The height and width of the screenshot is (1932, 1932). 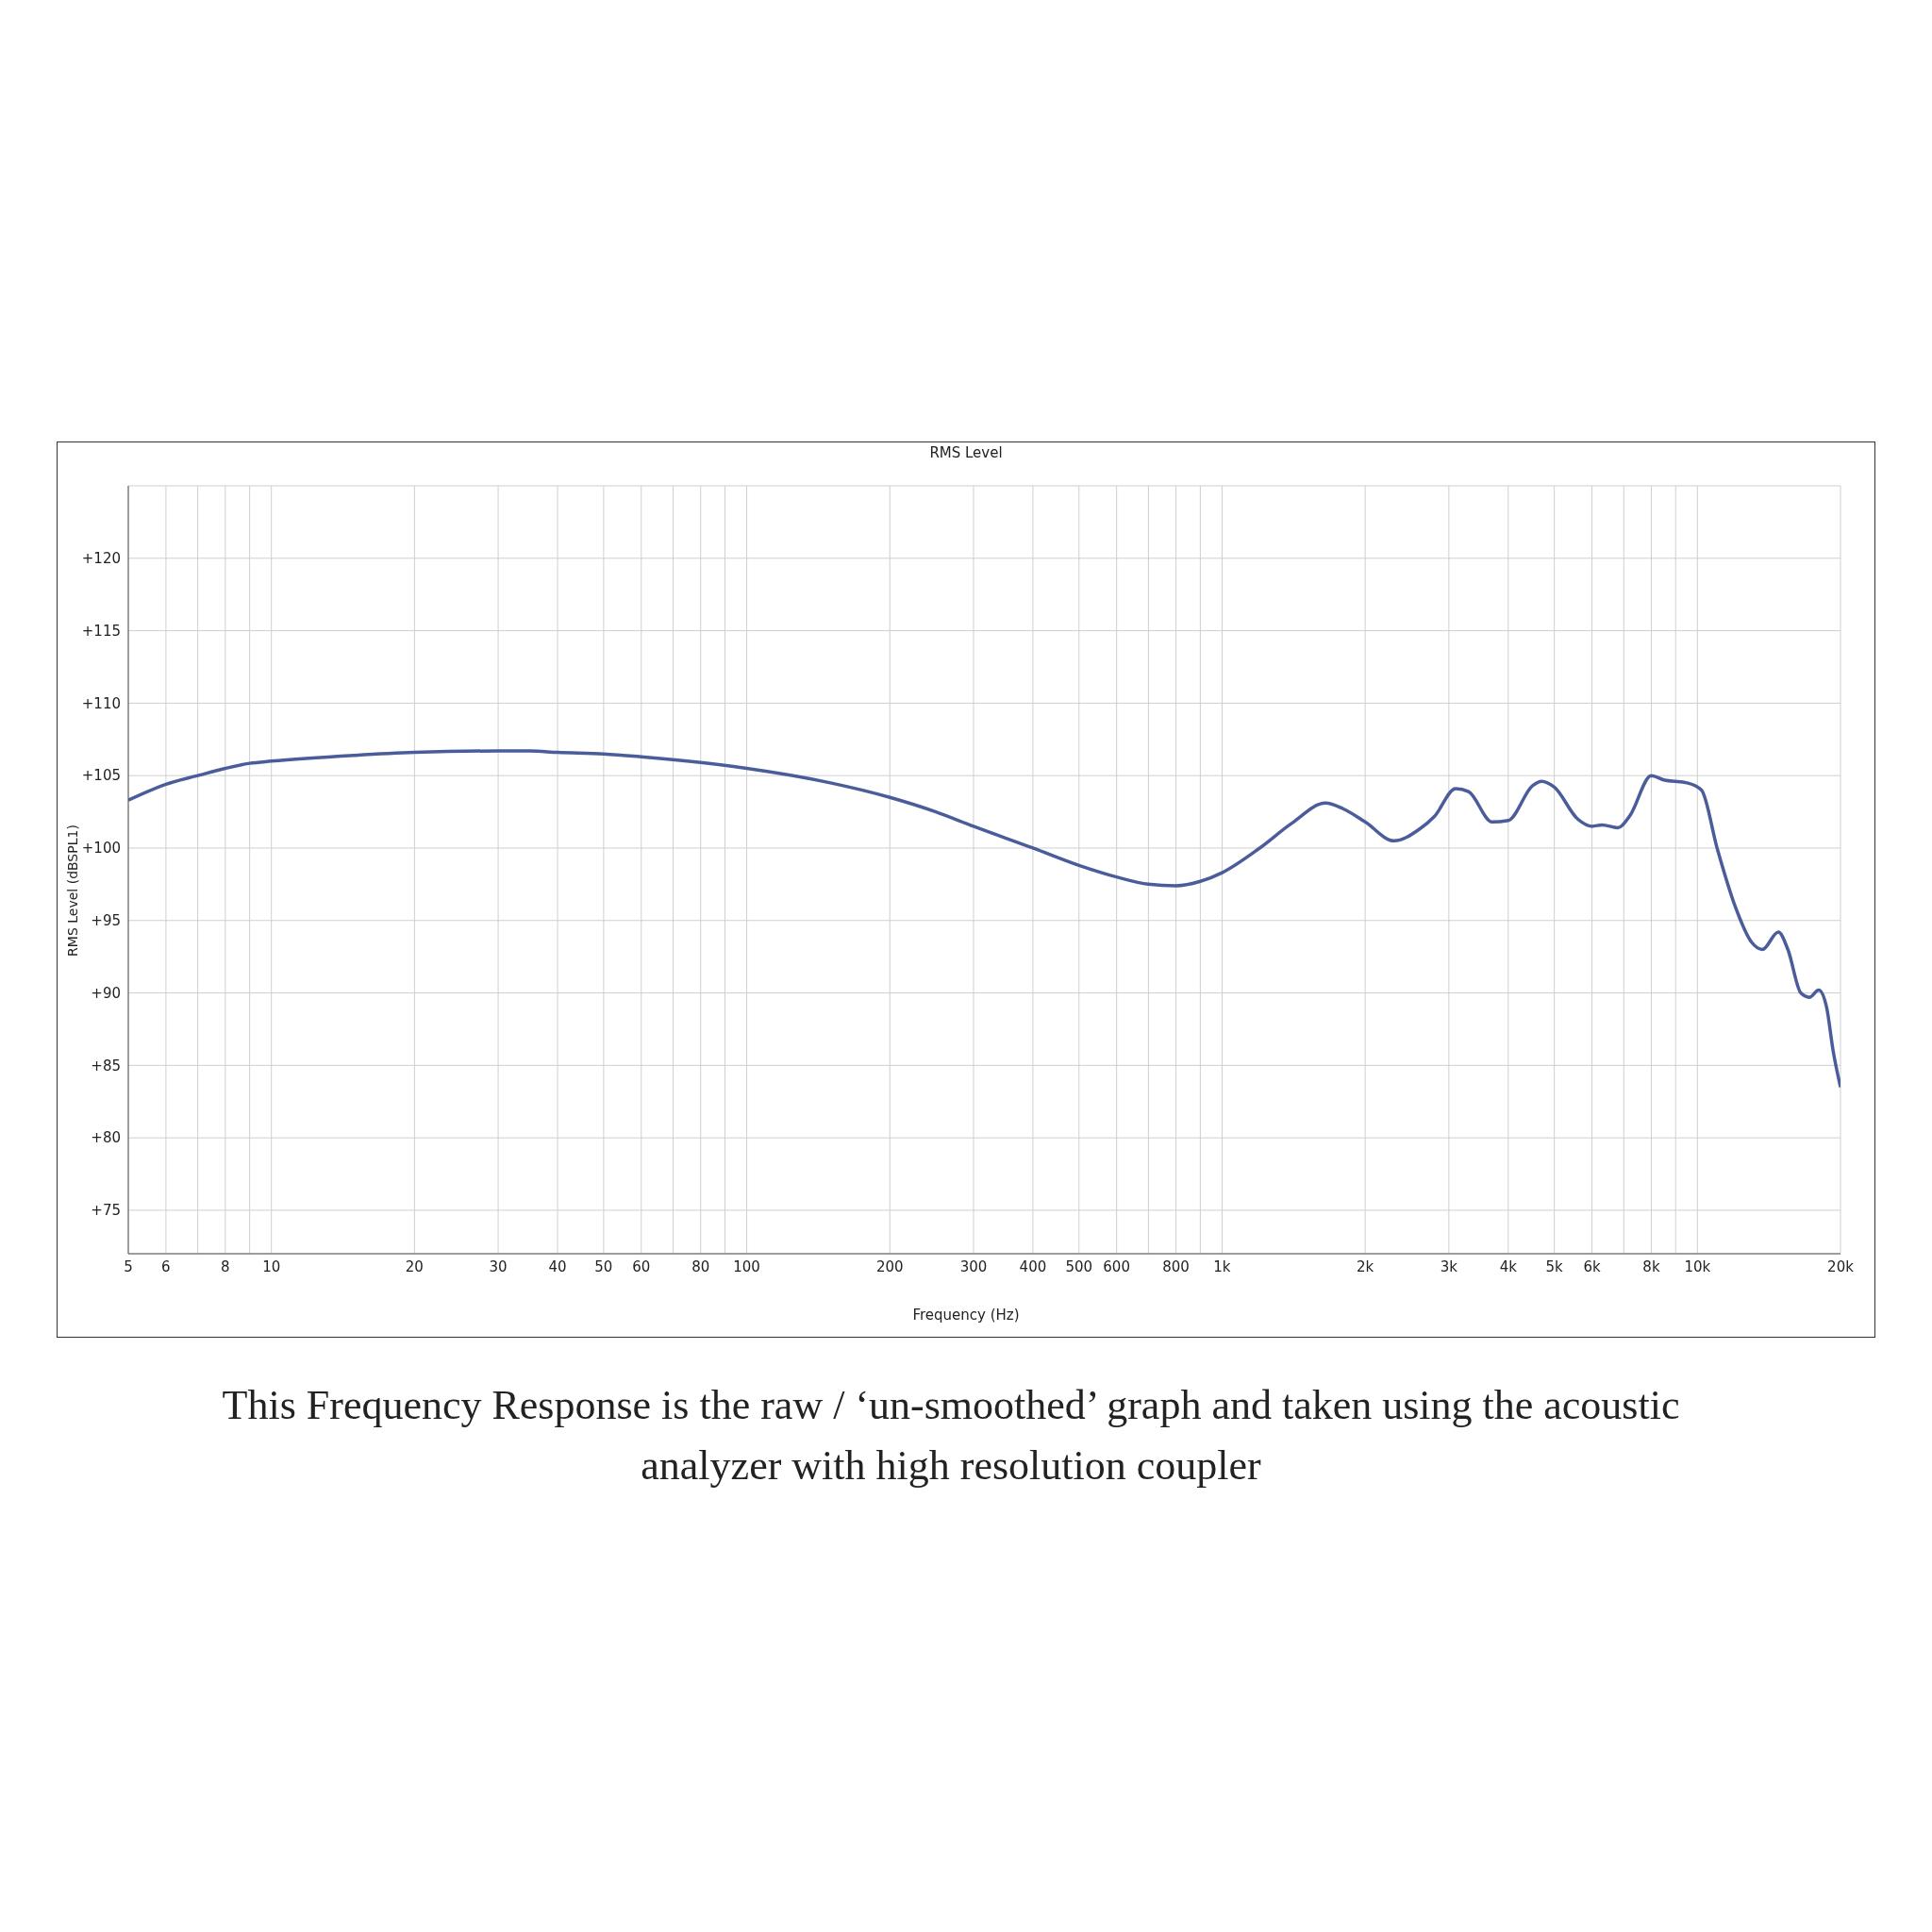 I want to click on chart-title: RMS Level, so click(x=966, y=453).